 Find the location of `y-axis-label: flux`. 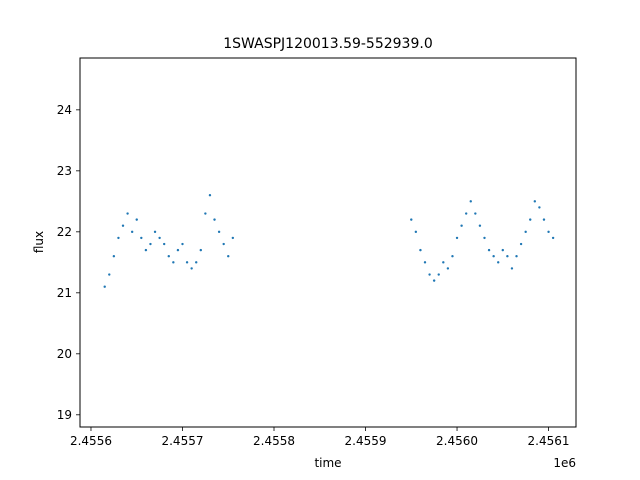

y-axis-label: flux is located at coordinates (39, 242).